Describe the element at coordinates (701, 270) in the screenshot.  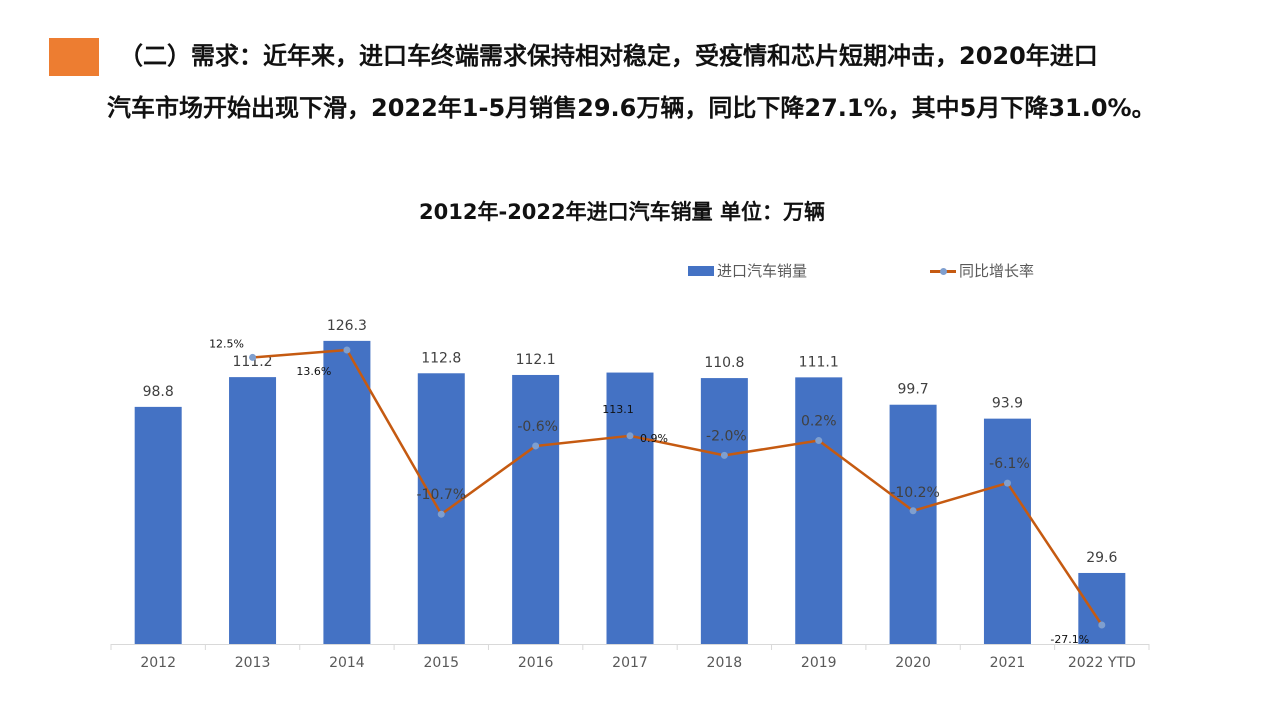
I see `legend-swatch-bar` at that location.